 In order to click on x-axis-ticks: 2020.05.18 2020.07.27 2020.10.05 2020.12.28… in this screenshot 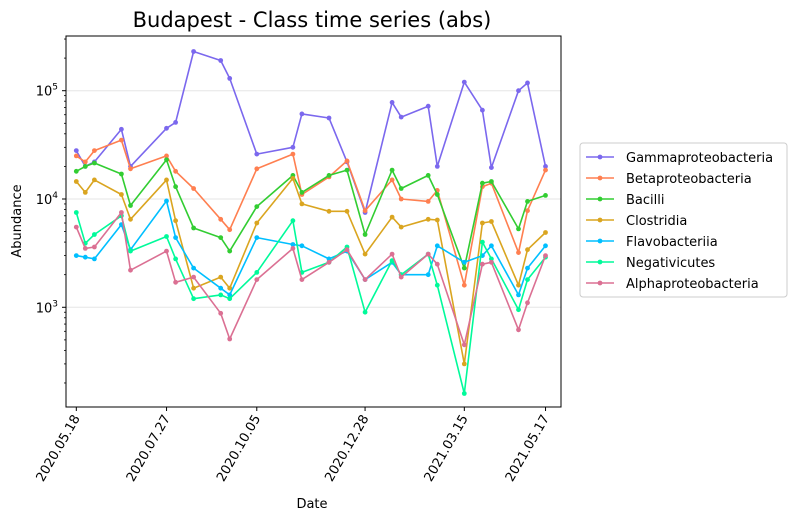, I will do `click(293, 445)`.